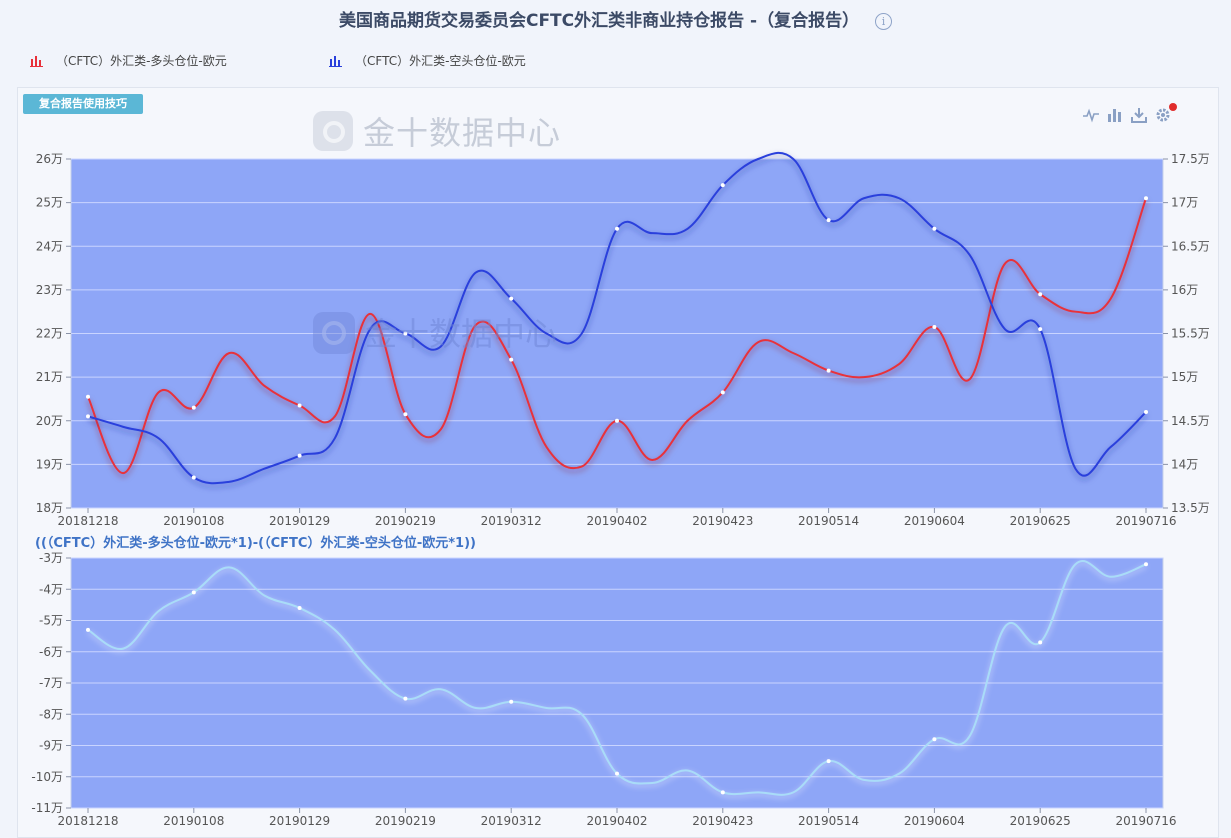 This screenshot has height=838, width=1231. I want to click on y-tick-label: -8万, so click(51, 714).